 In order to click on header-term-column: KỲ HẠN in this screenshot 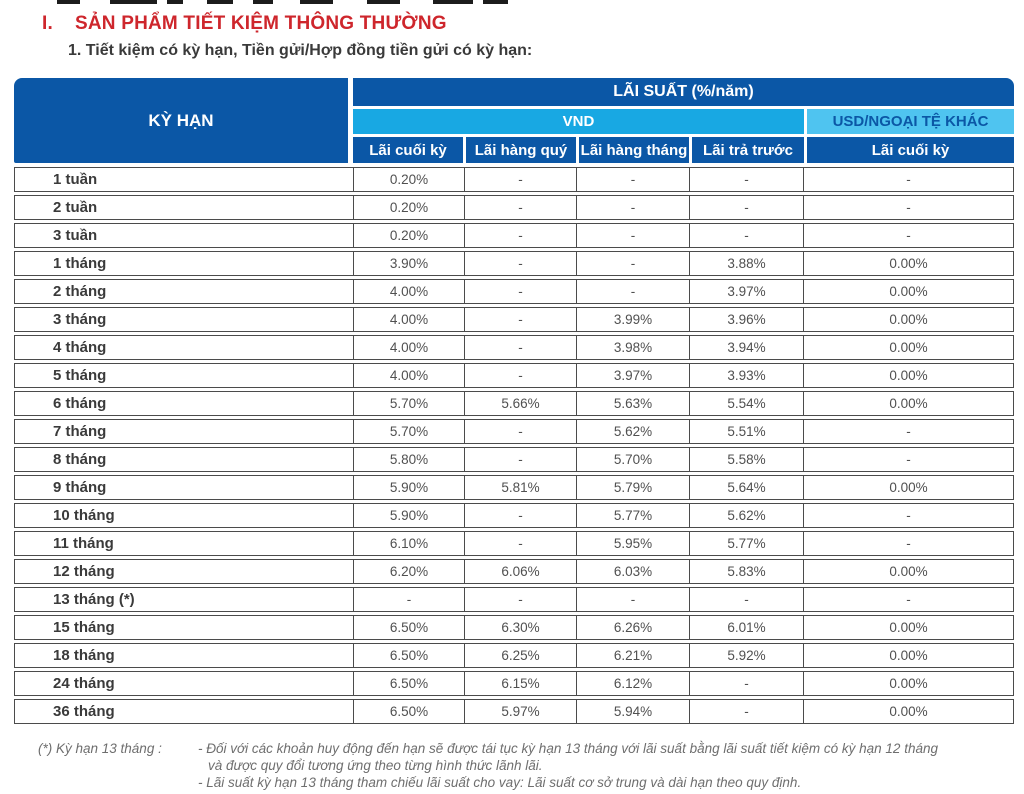, I will do `click(181, 120)`.